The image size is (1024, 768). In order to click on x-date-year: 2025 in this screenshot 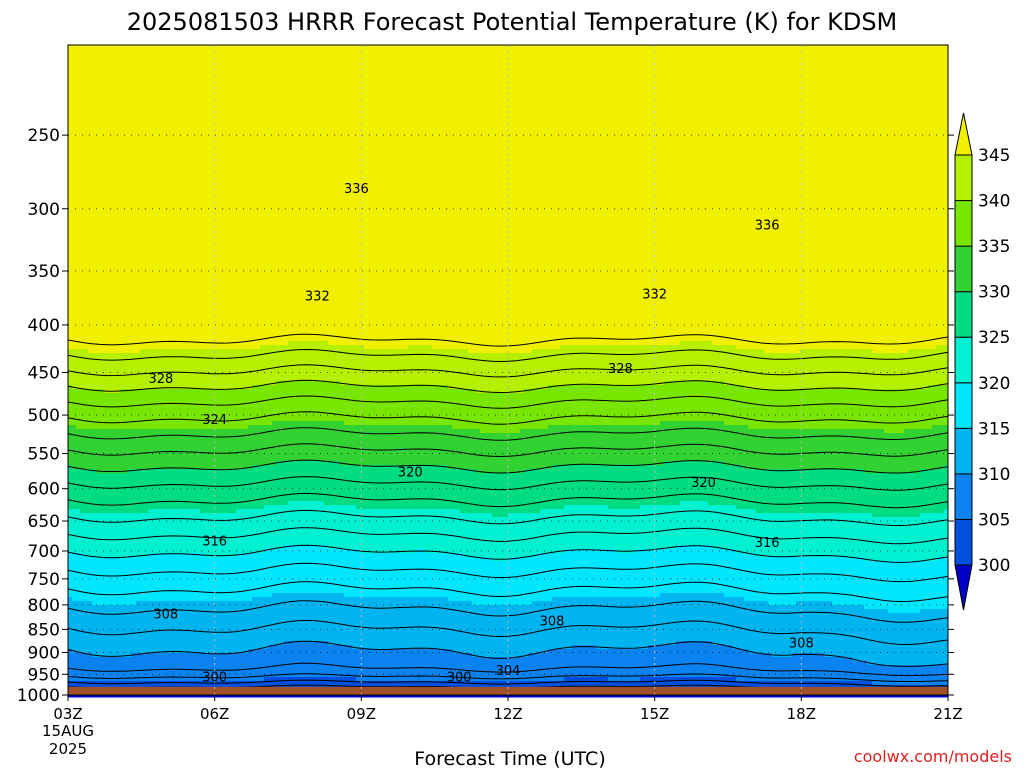, I will do `click(68, 749)`.